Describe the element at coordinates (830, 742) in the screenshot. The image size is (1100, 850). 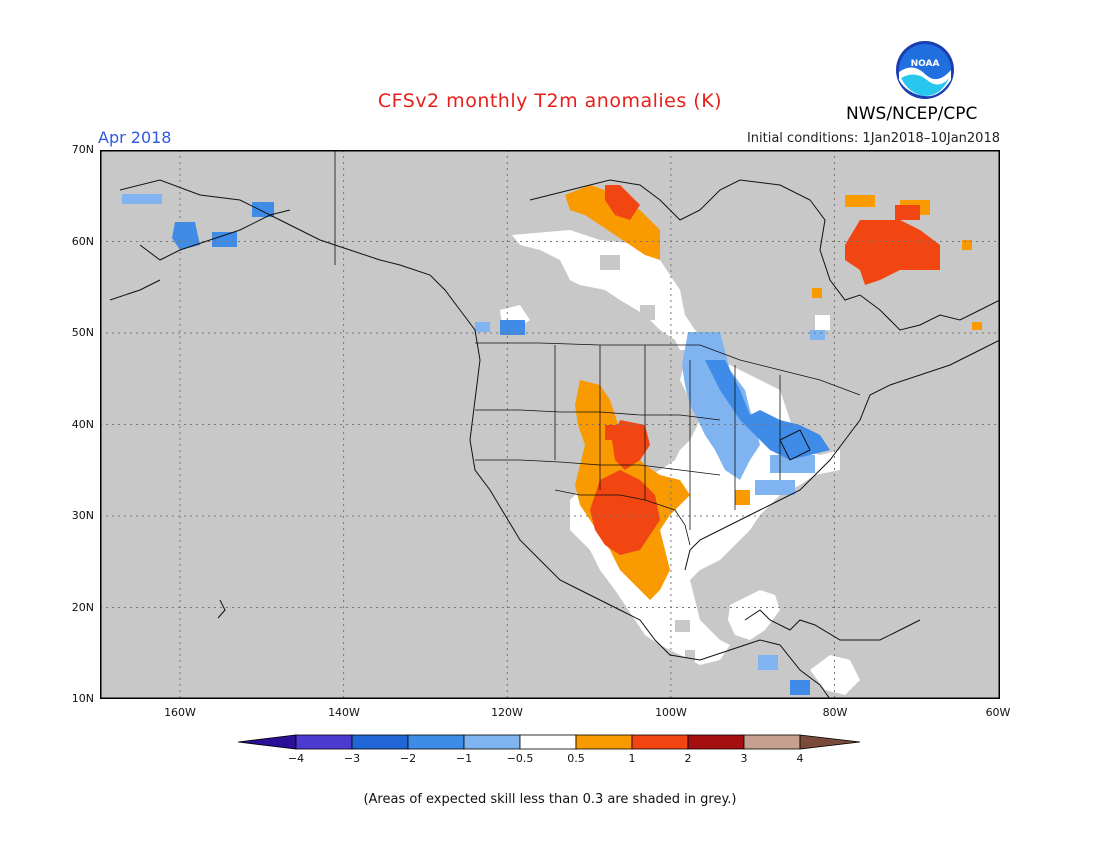
I see `colorbar-arrow-high` at that location.